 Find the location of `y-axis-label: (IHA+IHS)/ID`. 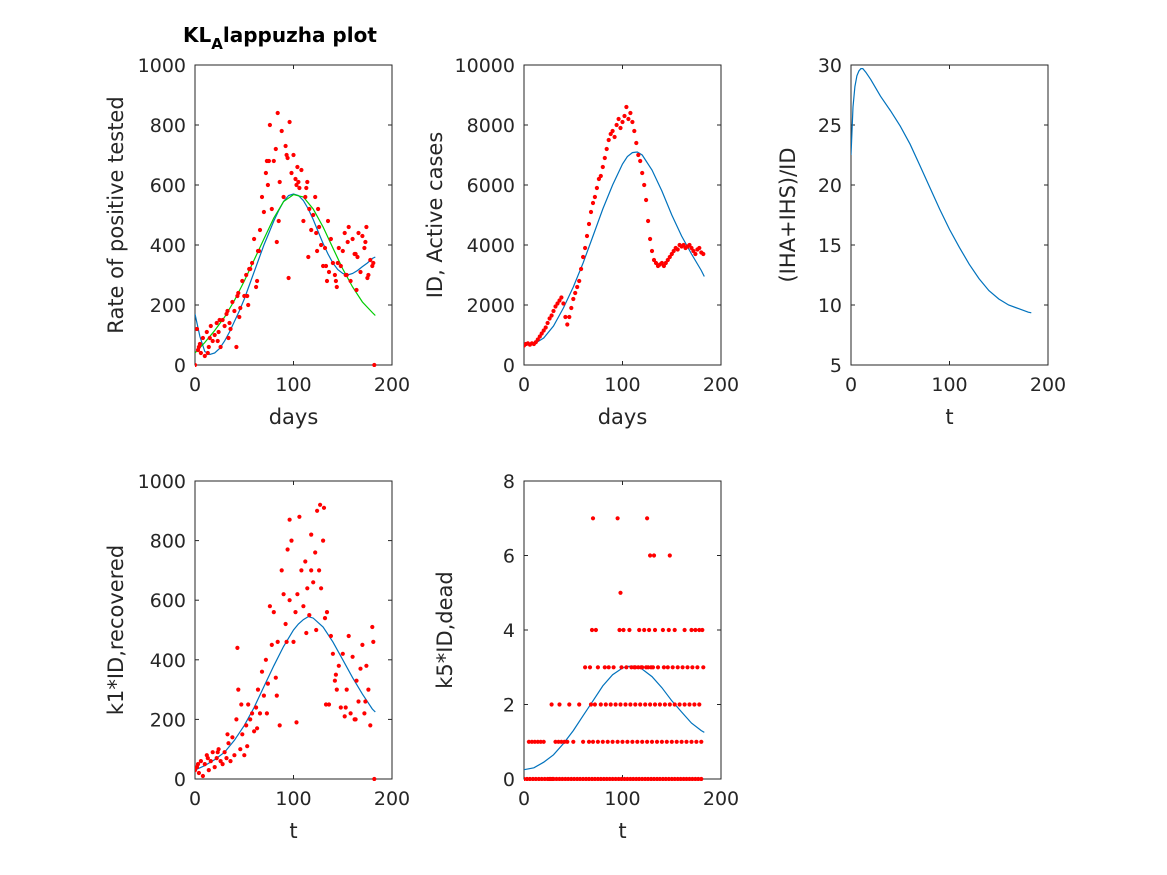

y-axis-label: (IHA+IHS)/ID is located at coordinates (788, 214).